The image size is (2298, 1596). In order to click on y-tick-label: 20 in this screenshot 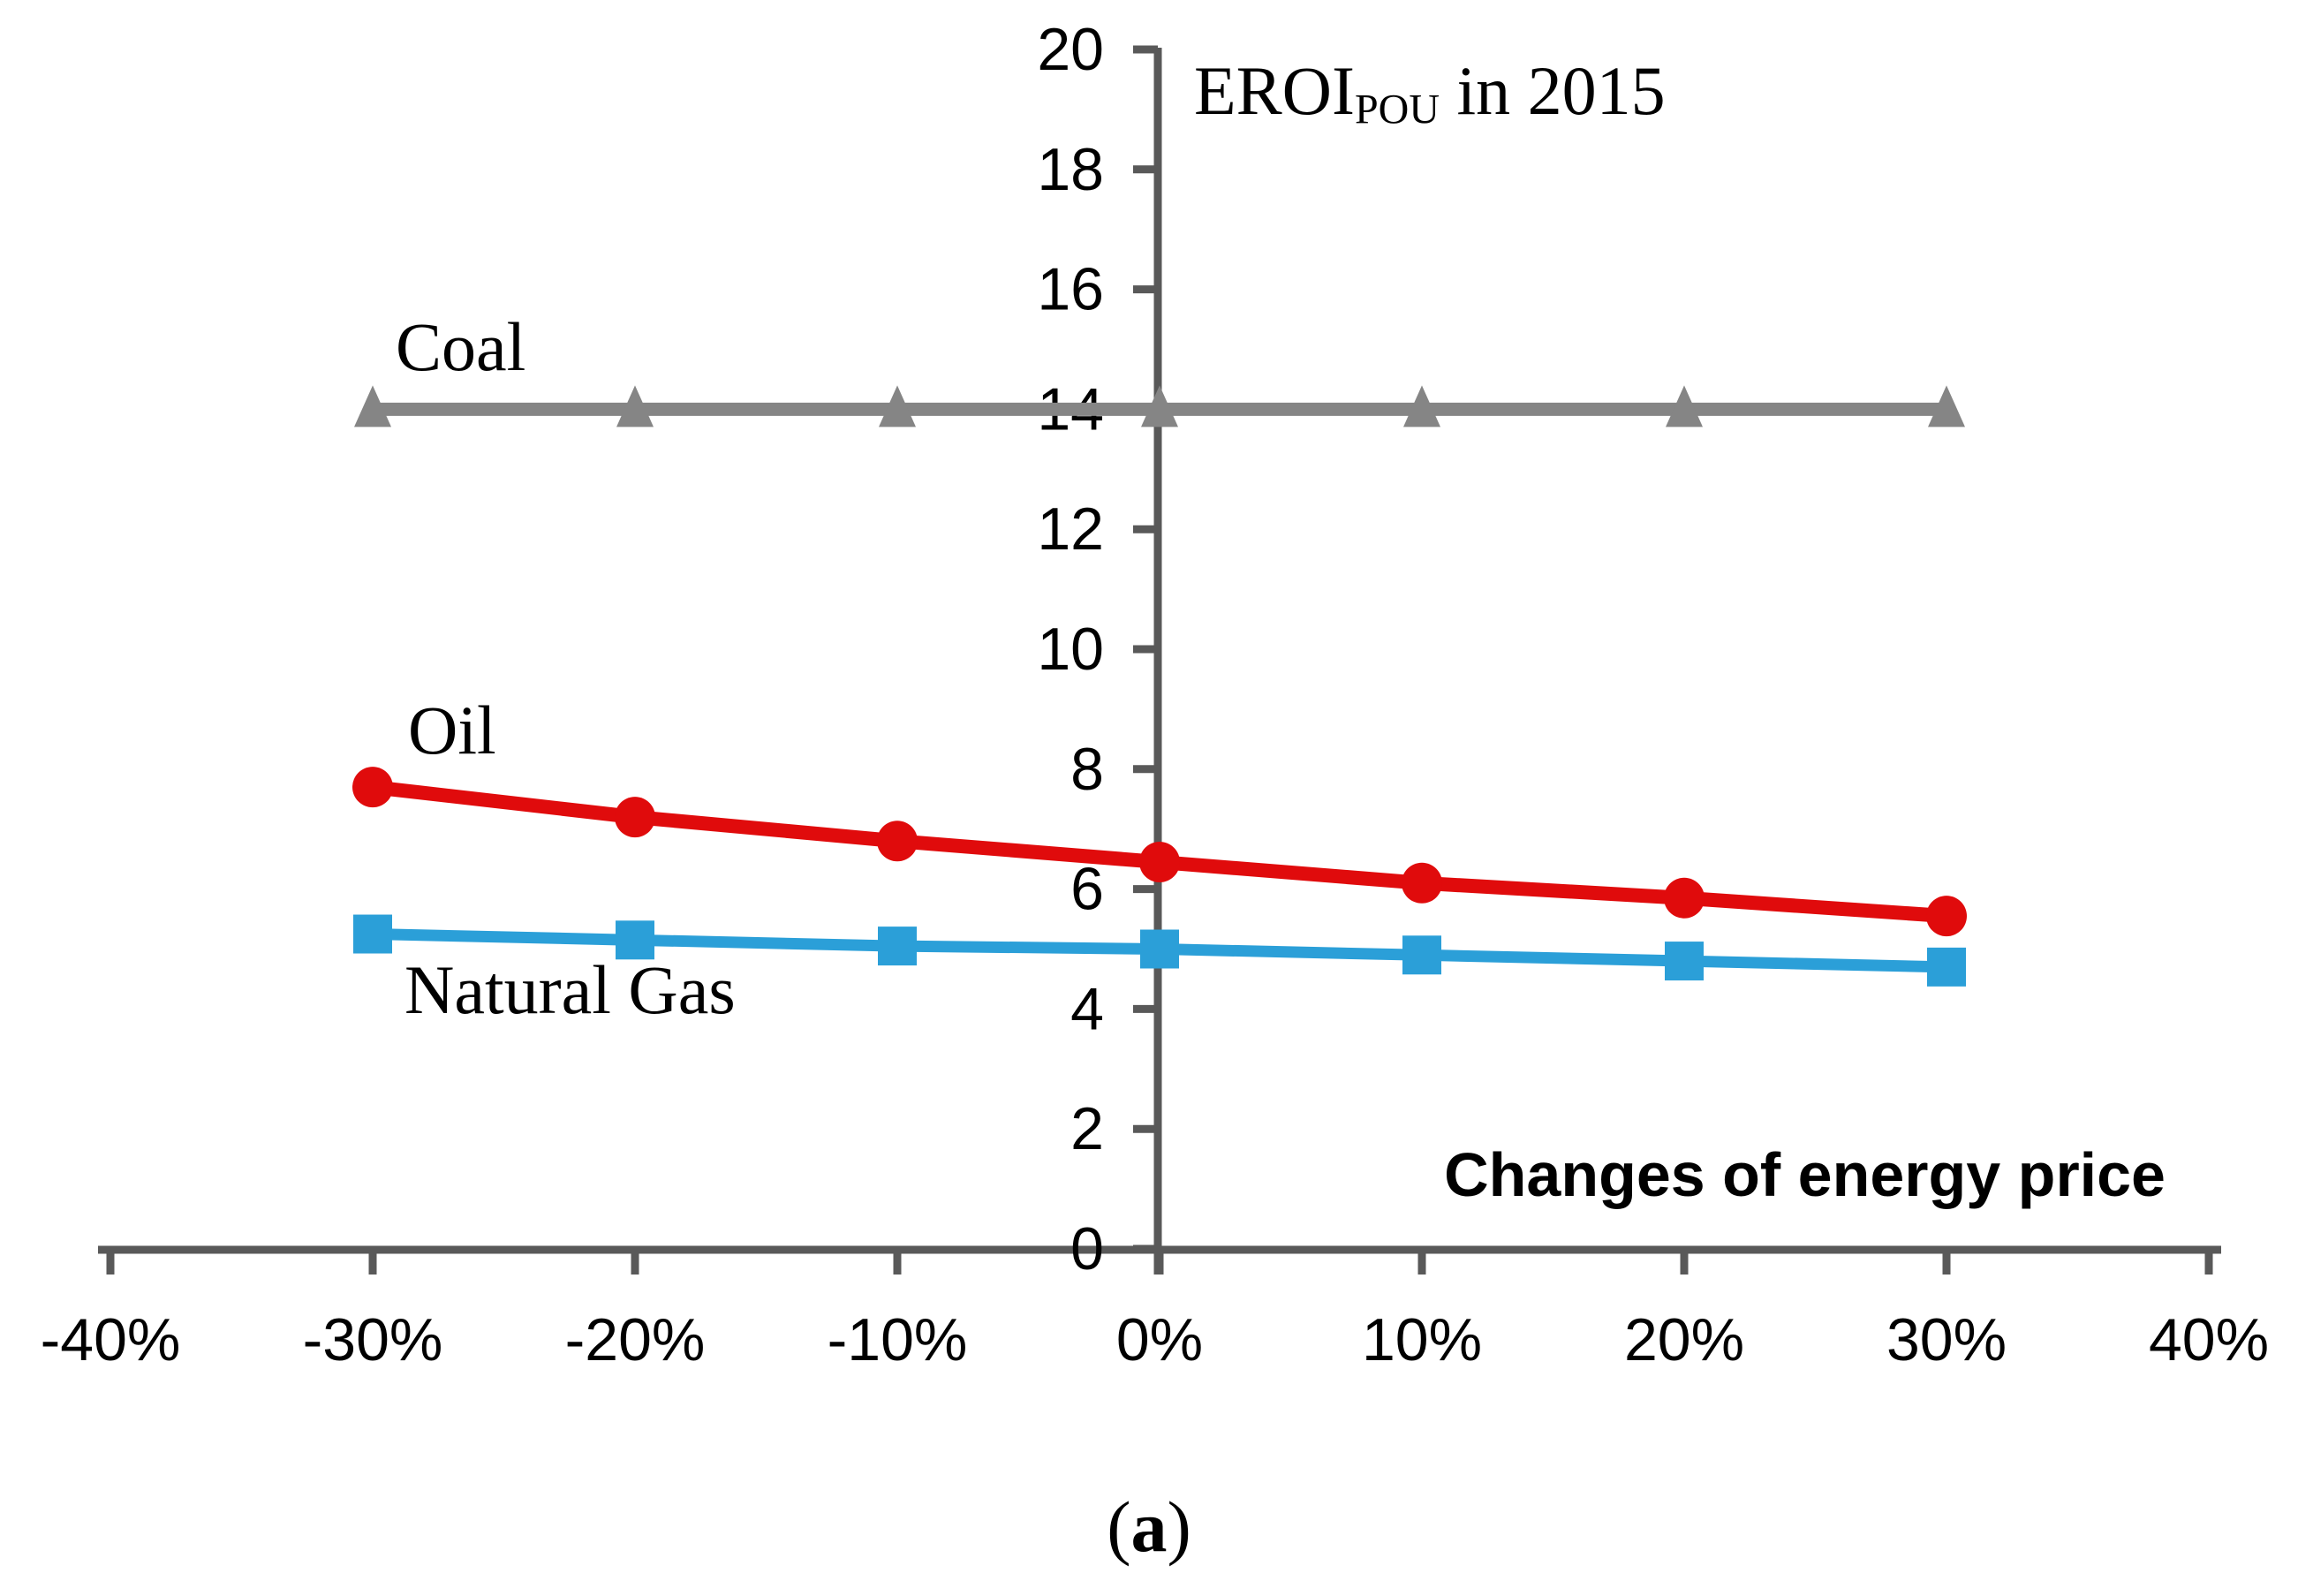, I will do `click(1070, 49)`.